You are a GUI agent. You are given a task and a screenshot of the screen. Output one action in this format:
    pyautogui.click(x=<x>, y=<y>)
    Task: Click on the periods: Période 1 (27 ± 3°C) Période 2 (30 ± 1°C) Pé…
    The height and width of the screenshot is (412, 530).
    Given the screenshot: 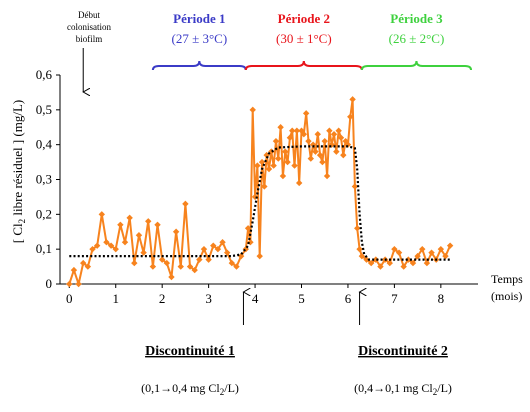 What is the action you would take?
    pyautogui.click(x=312, y=41)
    